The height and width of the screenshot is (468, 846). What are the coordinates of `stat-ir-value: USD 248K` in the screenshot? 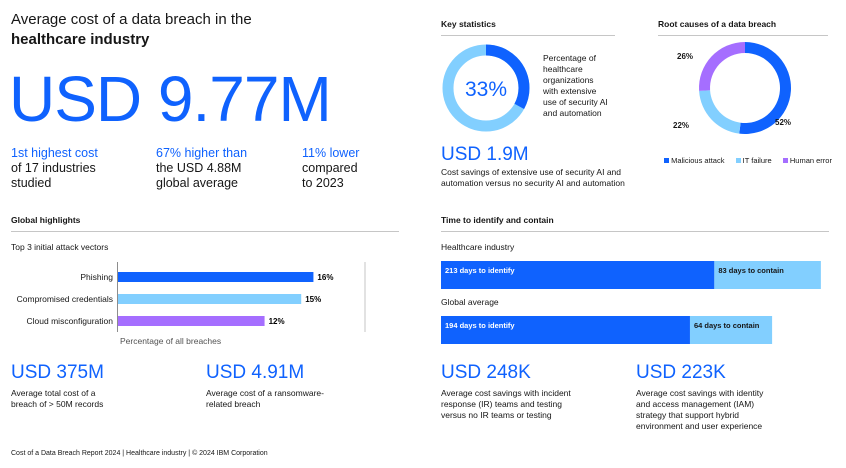 It's located at (486, 372).